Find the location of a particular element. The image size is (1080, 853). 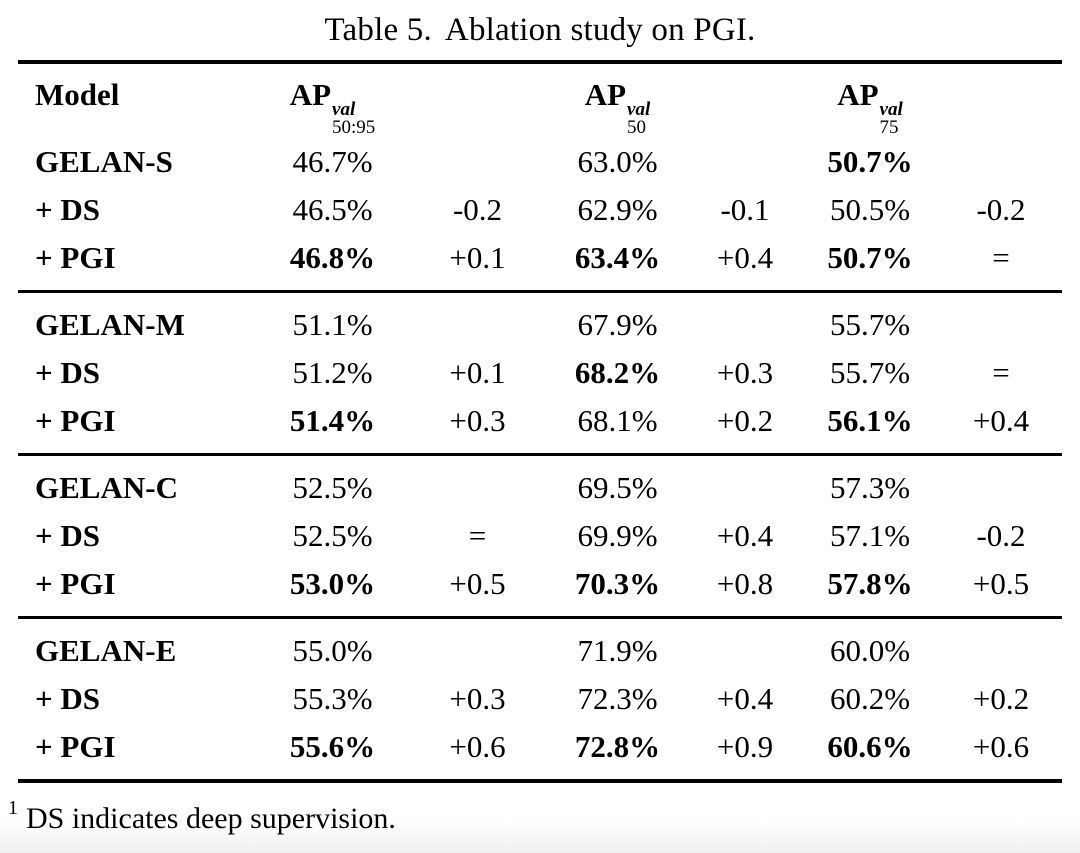

ap-value: 72.3% is located at coordinates (617, 698).